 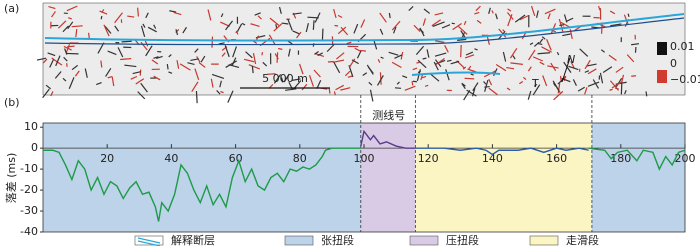 I want to click on y-tick-label: 0, so click(x=34, y=147).